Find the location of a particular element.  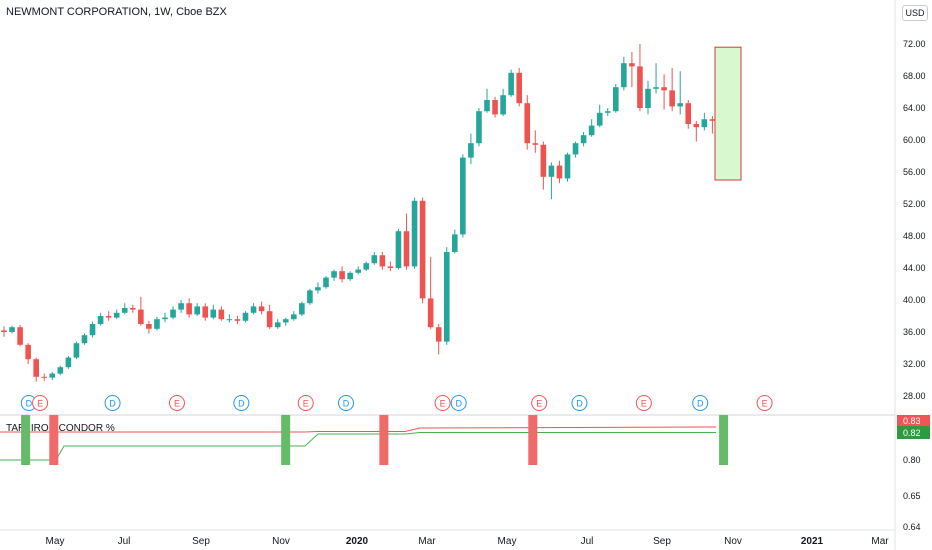

indicator-title: TARI IRON CONDOR % is located at coordinates (60, 428).